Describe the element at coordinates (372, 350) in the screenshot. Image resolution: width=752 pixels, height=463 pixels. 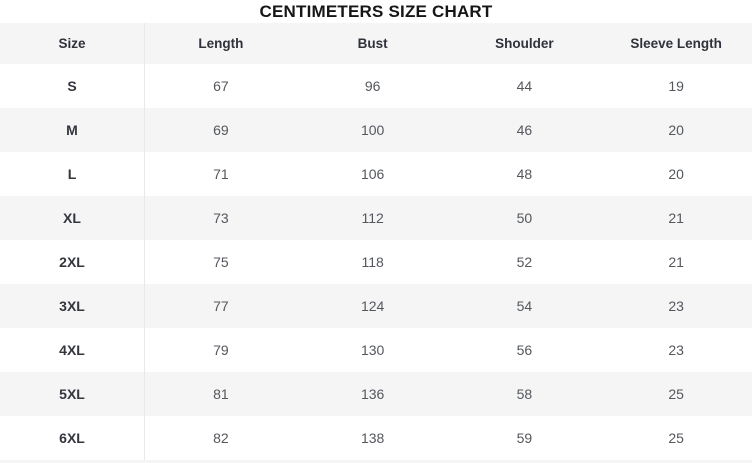
I see `bust-cell: 130` at that location.